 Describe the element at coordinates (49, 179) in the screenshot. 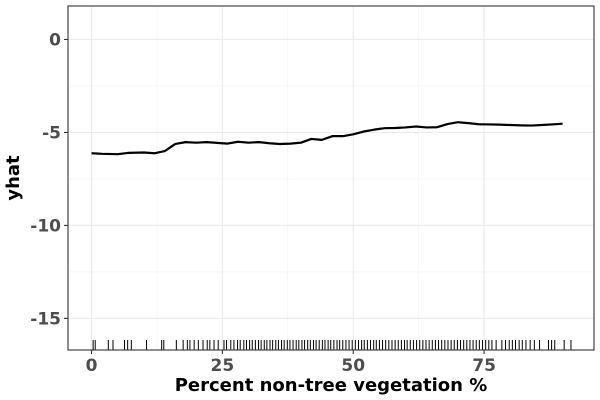

I see `y-axis: 0 -5 -10 -15` at that location.